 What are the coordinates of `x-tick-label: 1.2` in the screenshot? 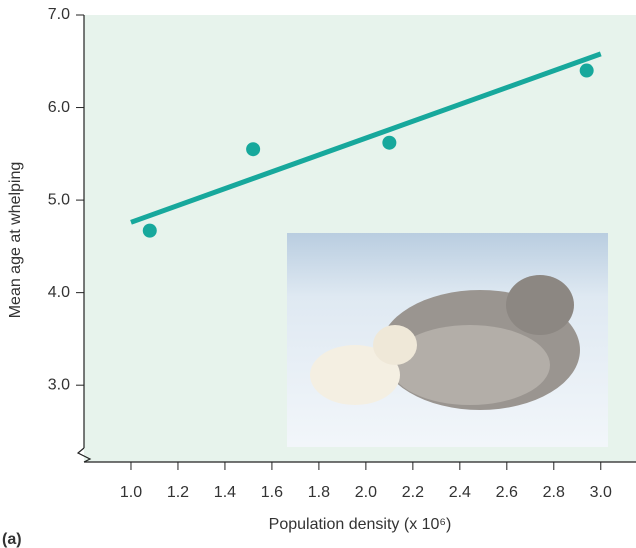 It's located at (178, 492).